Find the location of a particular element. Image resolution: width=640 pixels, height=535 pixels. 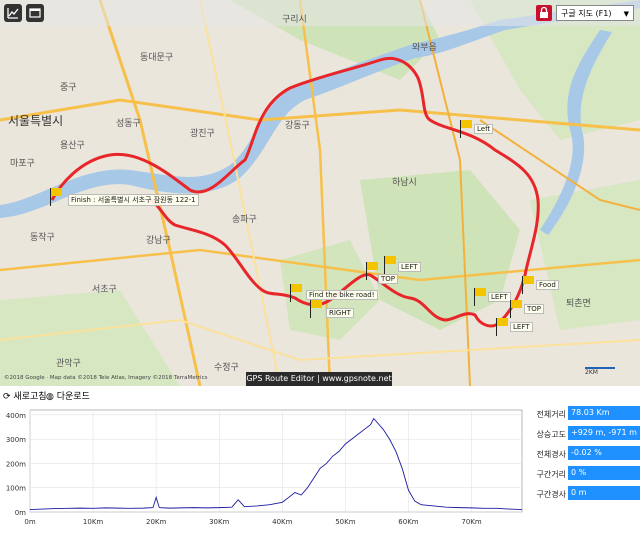

stat-label: 상승고도 is located at coordinates (551, 434).